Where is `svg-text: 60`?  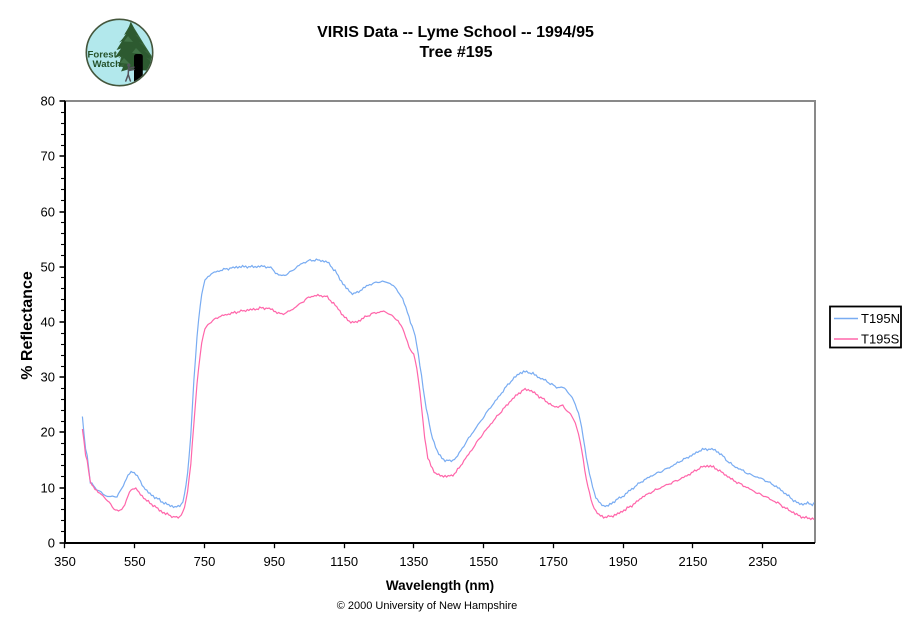 svg-text: 60 is located at coordinates (48, 212).